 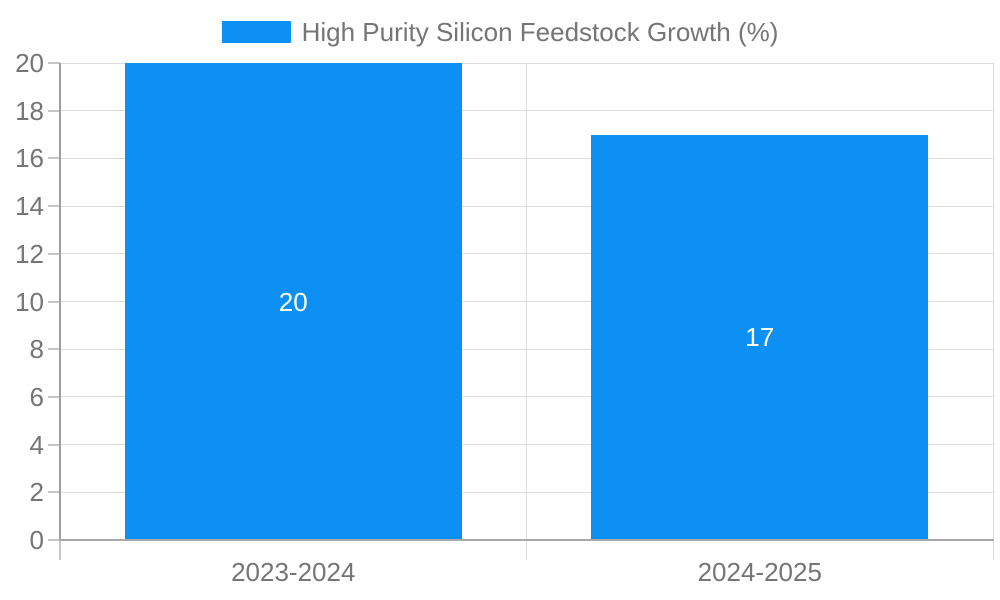 What do you see at coordinates (29, 110) in the screenshot?
I see `y-tick-label: 18` at bounding box center [29, 110].